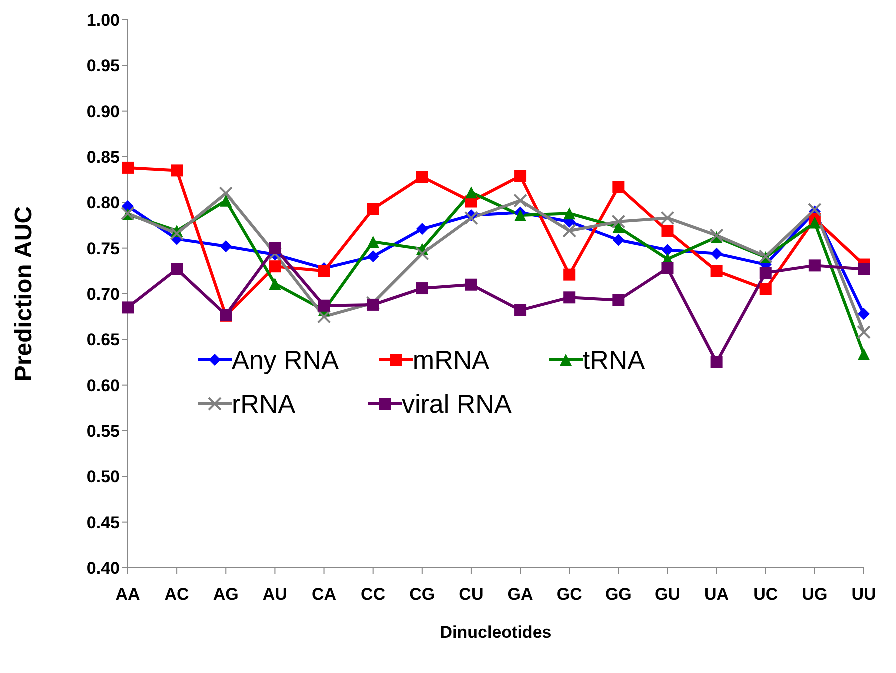 The width and height of the screenshot is (896, 673). Describe the element at coordinates (285, 360) in the screenshot. I see `legend-label: Any RNA` at that location.